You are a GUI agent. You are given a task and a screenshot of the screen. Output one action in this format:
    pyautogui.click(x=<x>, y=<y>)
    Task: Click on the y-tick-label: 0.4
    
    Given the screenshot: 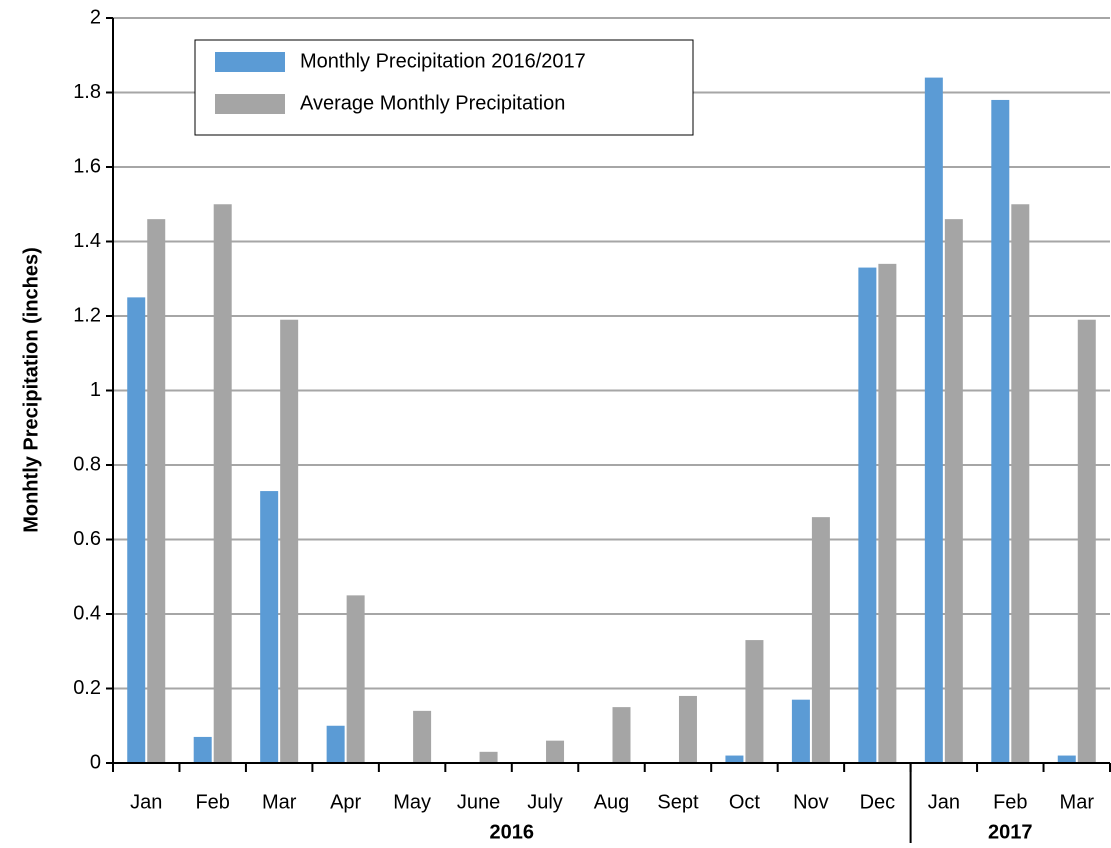 What is the action you would take?
    pyautogui.click(x=87, y=613)
    